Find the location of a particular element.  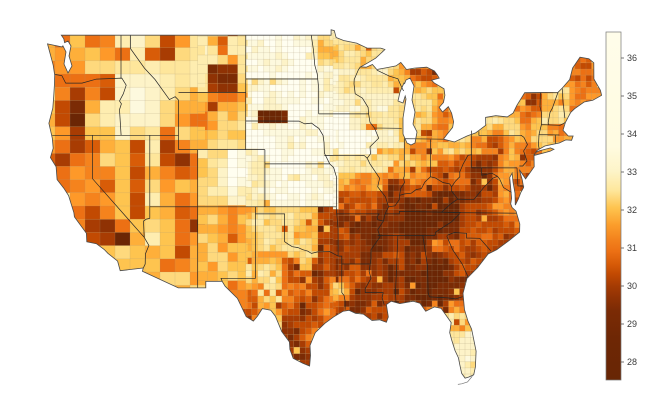

svg-text: 30 is located at coordinates (632, 286).